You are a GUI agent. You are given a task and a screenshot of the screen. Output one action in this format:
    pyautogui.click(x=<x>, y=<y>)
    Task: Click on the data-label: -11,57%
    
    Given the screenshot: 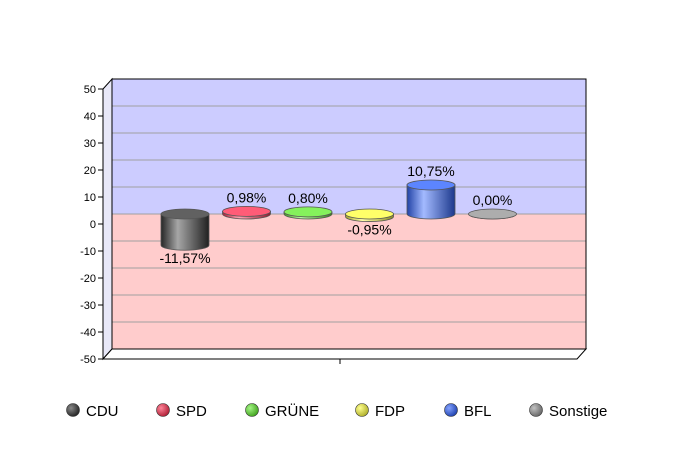 What is the action you would take?
    pyautogui.click(x=184, y=258)
    